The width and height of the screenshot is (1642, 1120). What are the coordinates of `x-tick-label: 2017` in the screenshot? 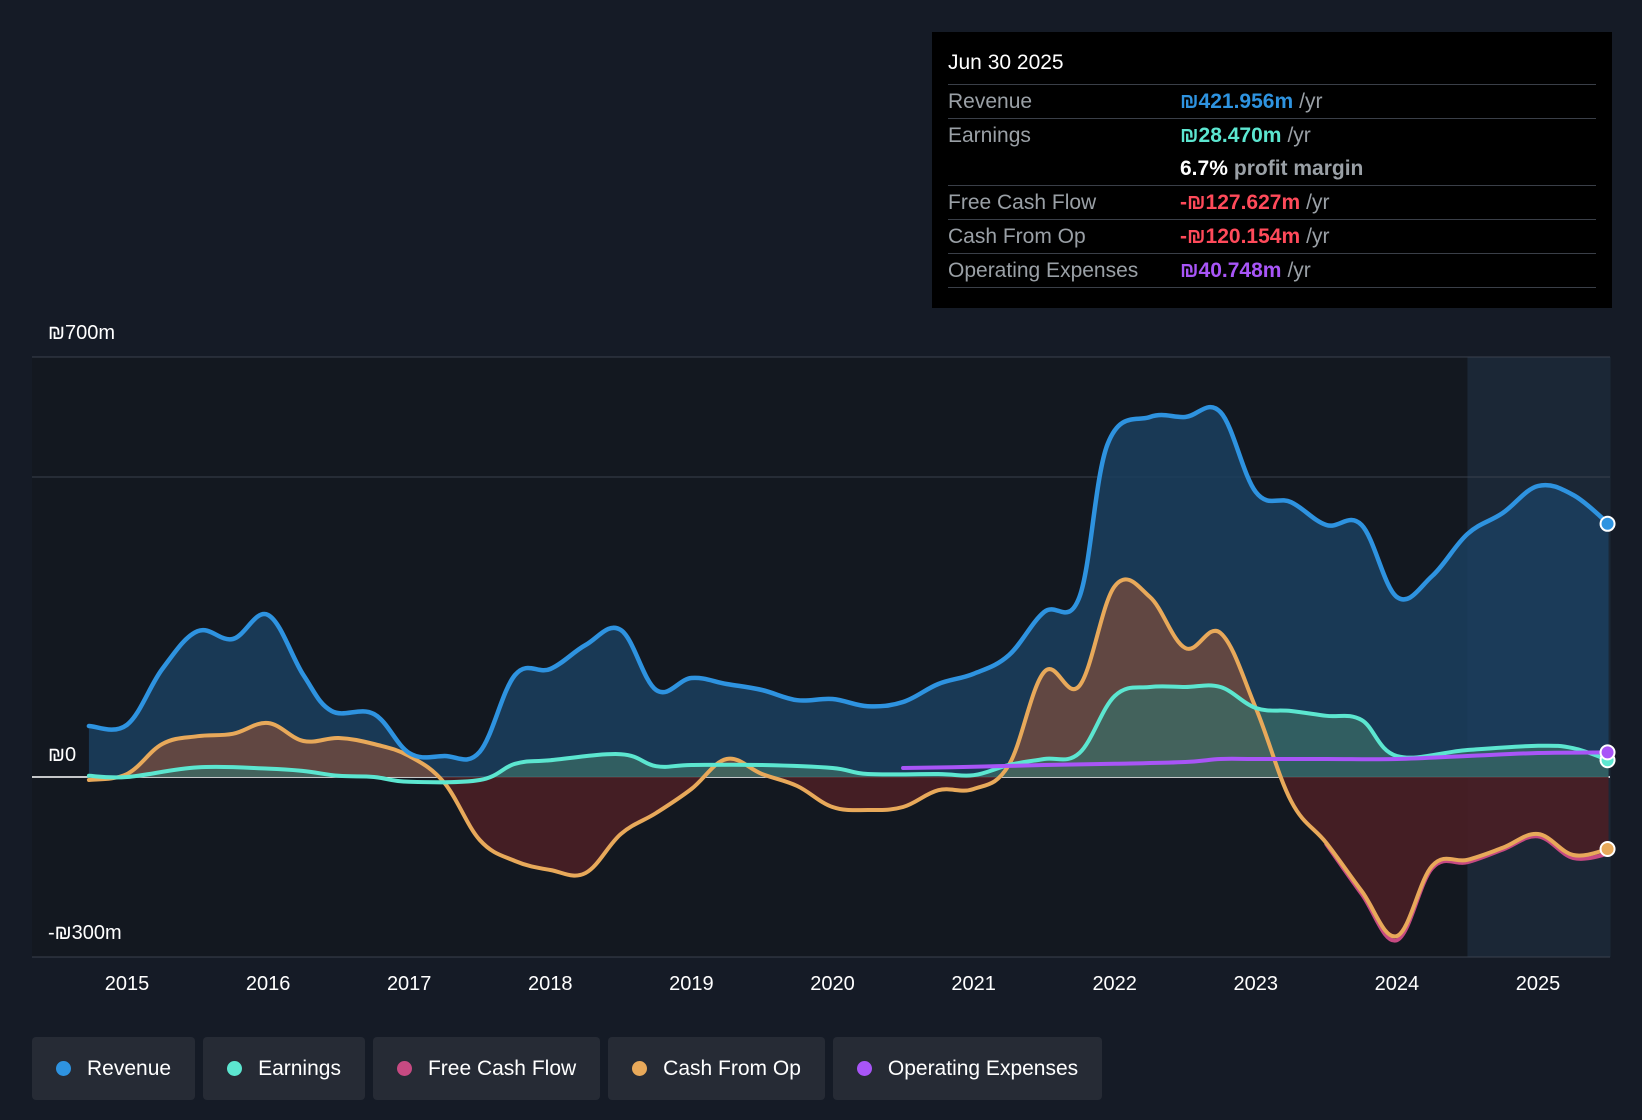 It's located at (409, 984).